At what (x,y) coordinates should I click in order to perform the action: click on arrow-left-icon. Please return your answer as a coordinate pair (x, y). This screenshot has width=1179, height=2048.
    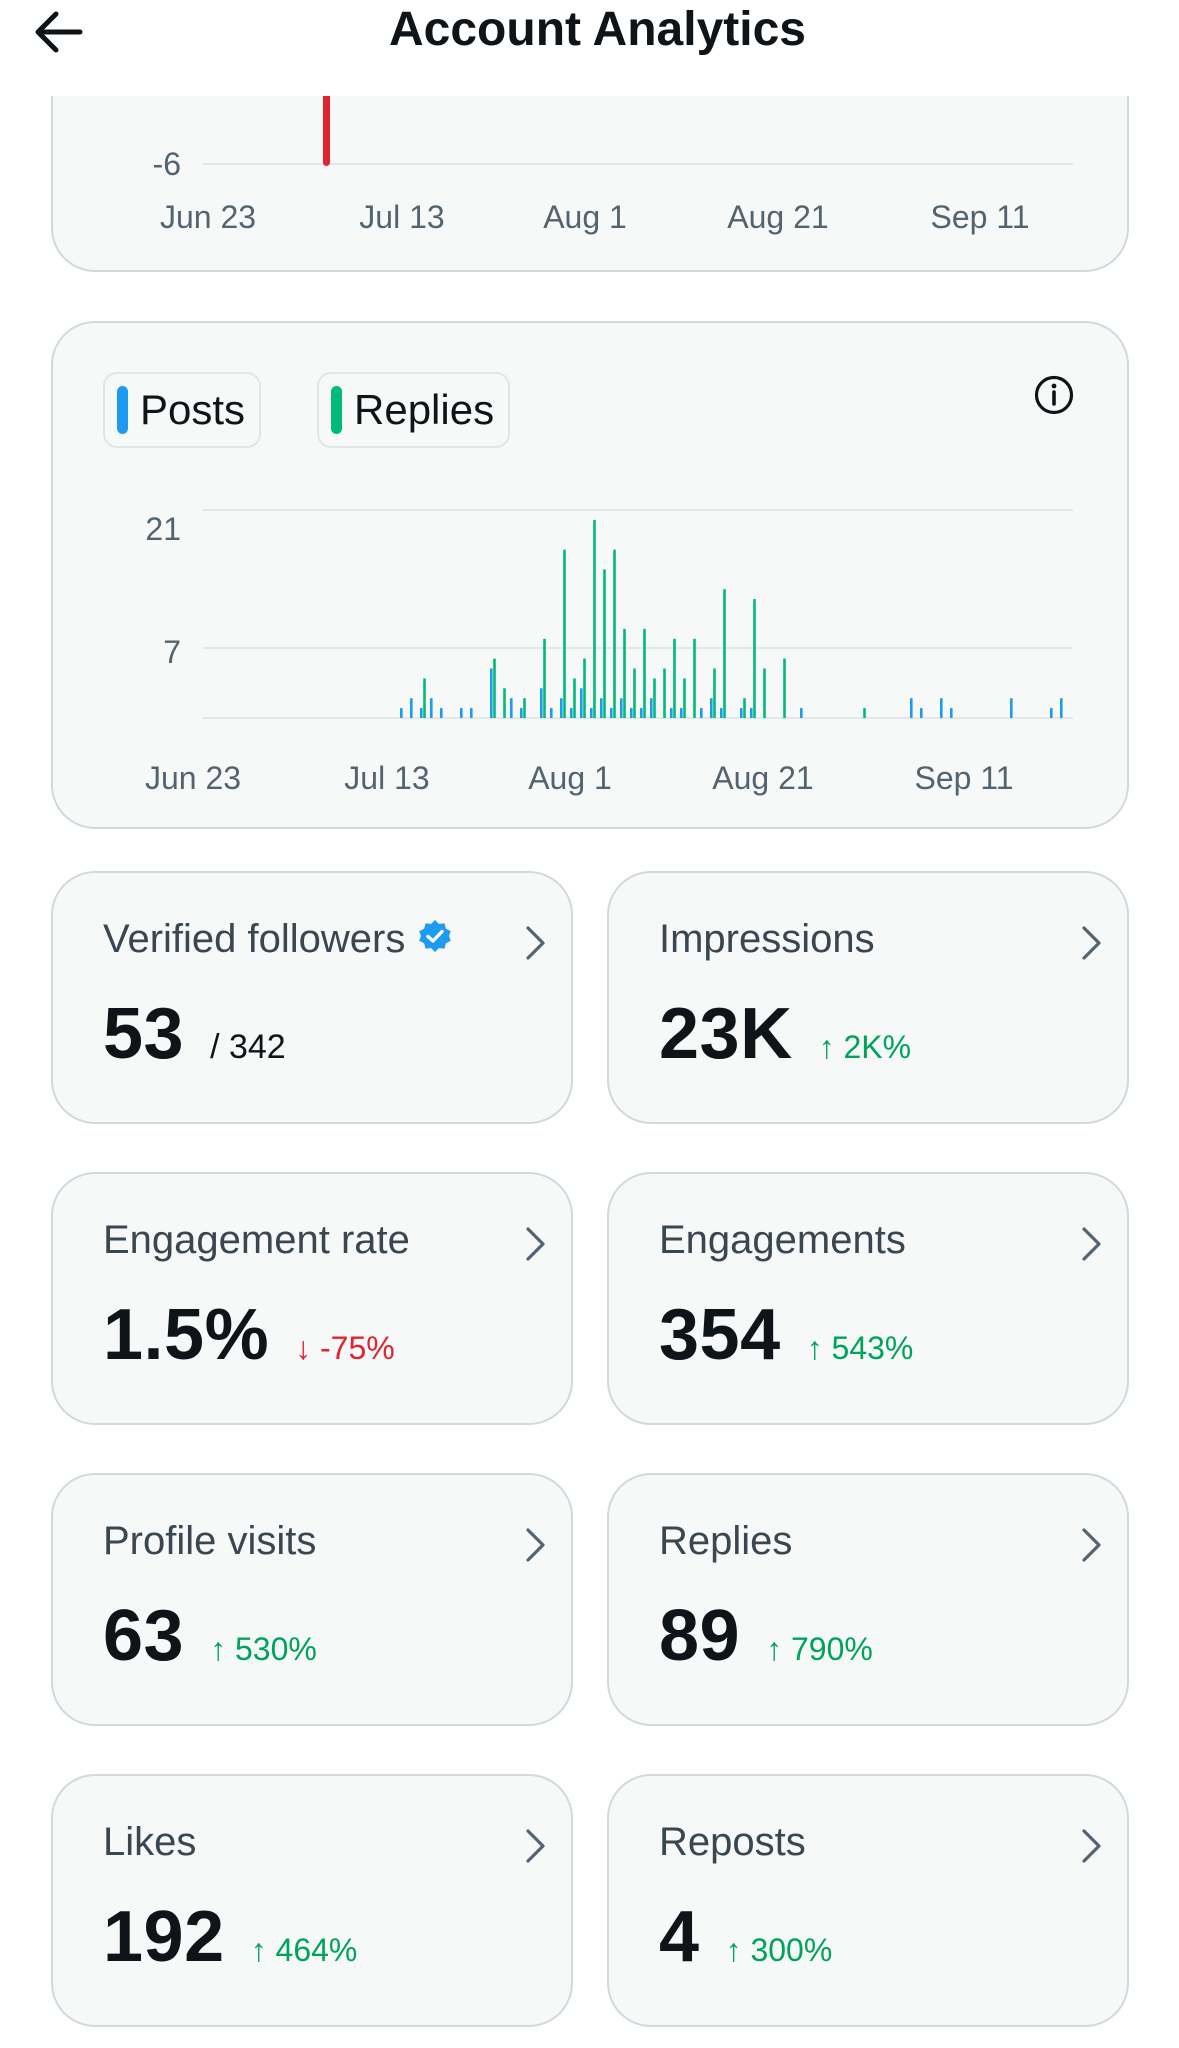
    Looking at the image, I should click on (59, 32).